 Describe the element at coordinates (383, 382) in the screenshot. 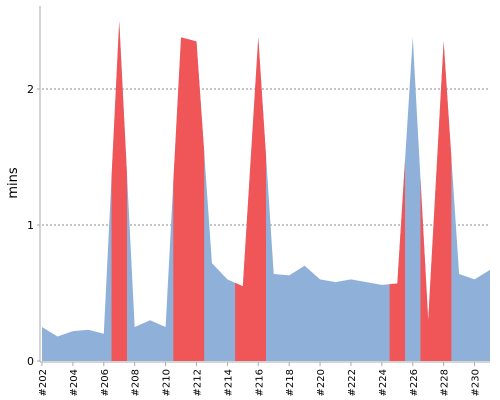

I see `x-tick-label: #224` at that location.